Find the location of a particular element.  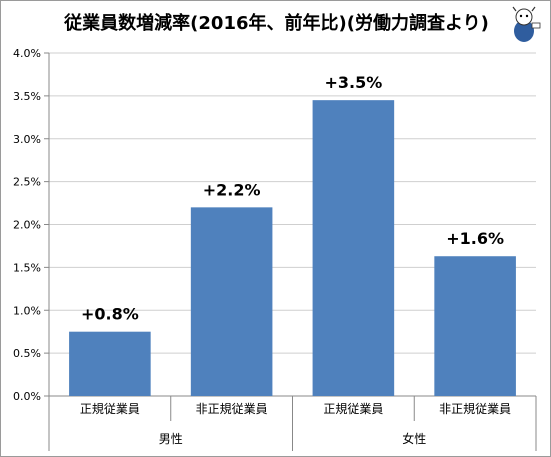

y-tick-label: 3.0% is located at coordinates (27, 139).